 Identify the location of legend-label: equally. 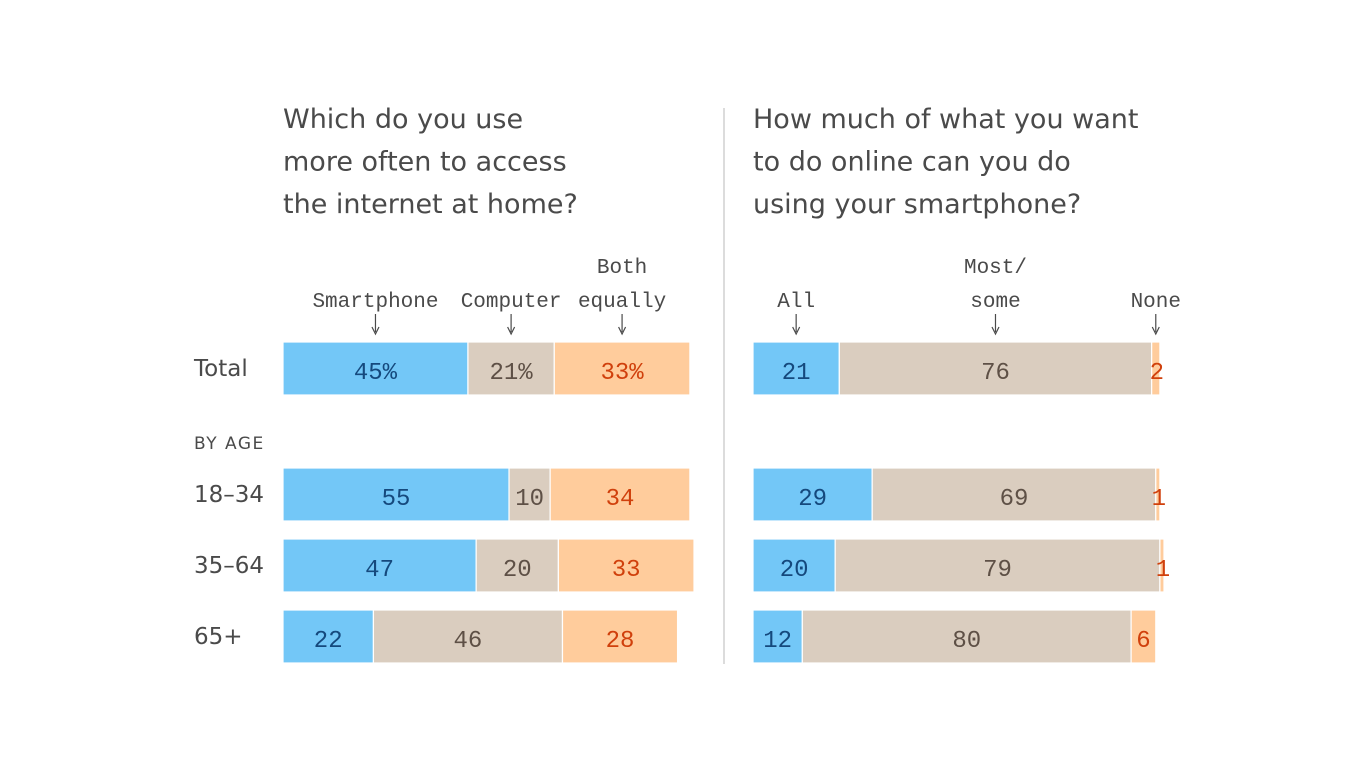
(622, 302).